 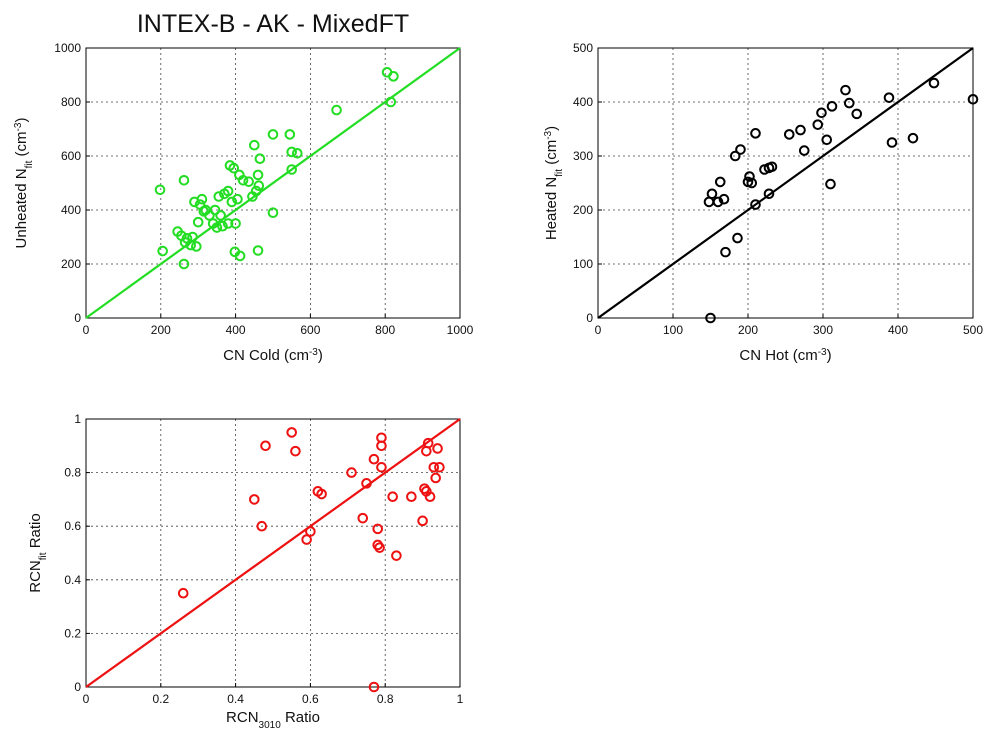 I want to click on y-tick-label: 800, so click(x=71, y=102).